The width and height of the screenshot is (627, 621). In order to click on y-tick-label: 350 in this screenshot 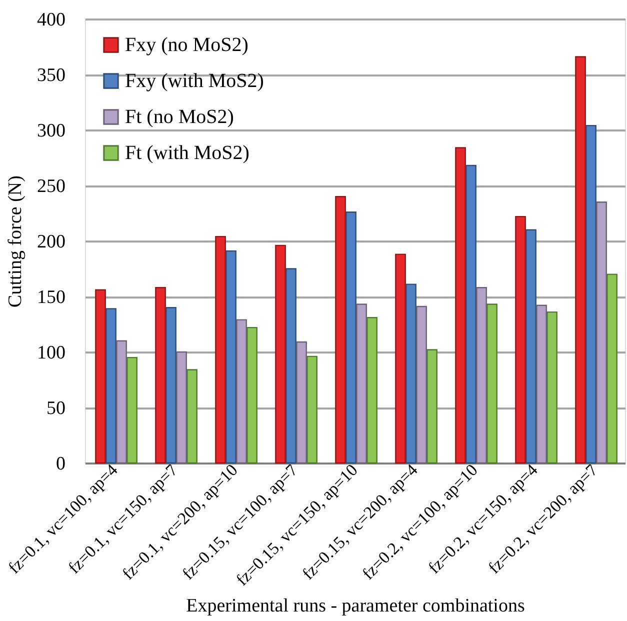, I will do `click(51, 75)`.